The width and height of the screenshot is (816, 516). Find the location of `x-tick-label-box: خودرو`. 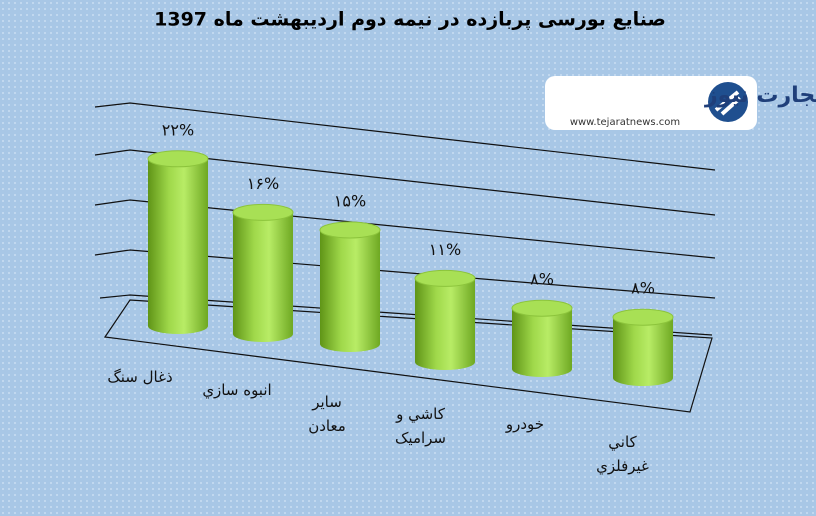

x-tick-label-box: خودرو is located at coordinates (525, 424).